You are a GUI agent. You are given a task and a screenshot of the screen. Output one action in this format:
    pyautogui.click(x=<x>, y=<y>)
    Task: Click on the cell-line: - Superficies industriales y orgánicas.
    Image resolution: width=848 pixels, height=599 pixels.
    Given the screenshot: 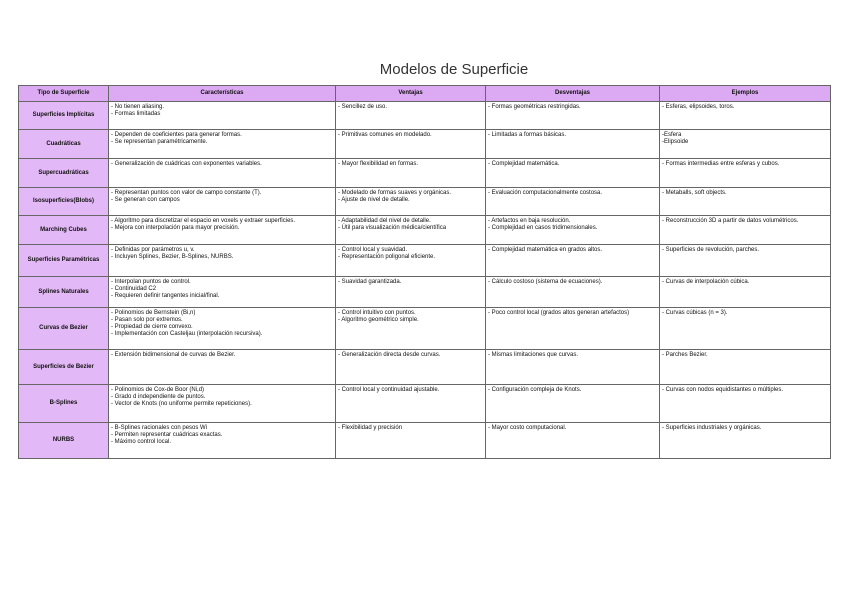 What is the action you would take?
    pyautogui.click(x=712, y=428)
    